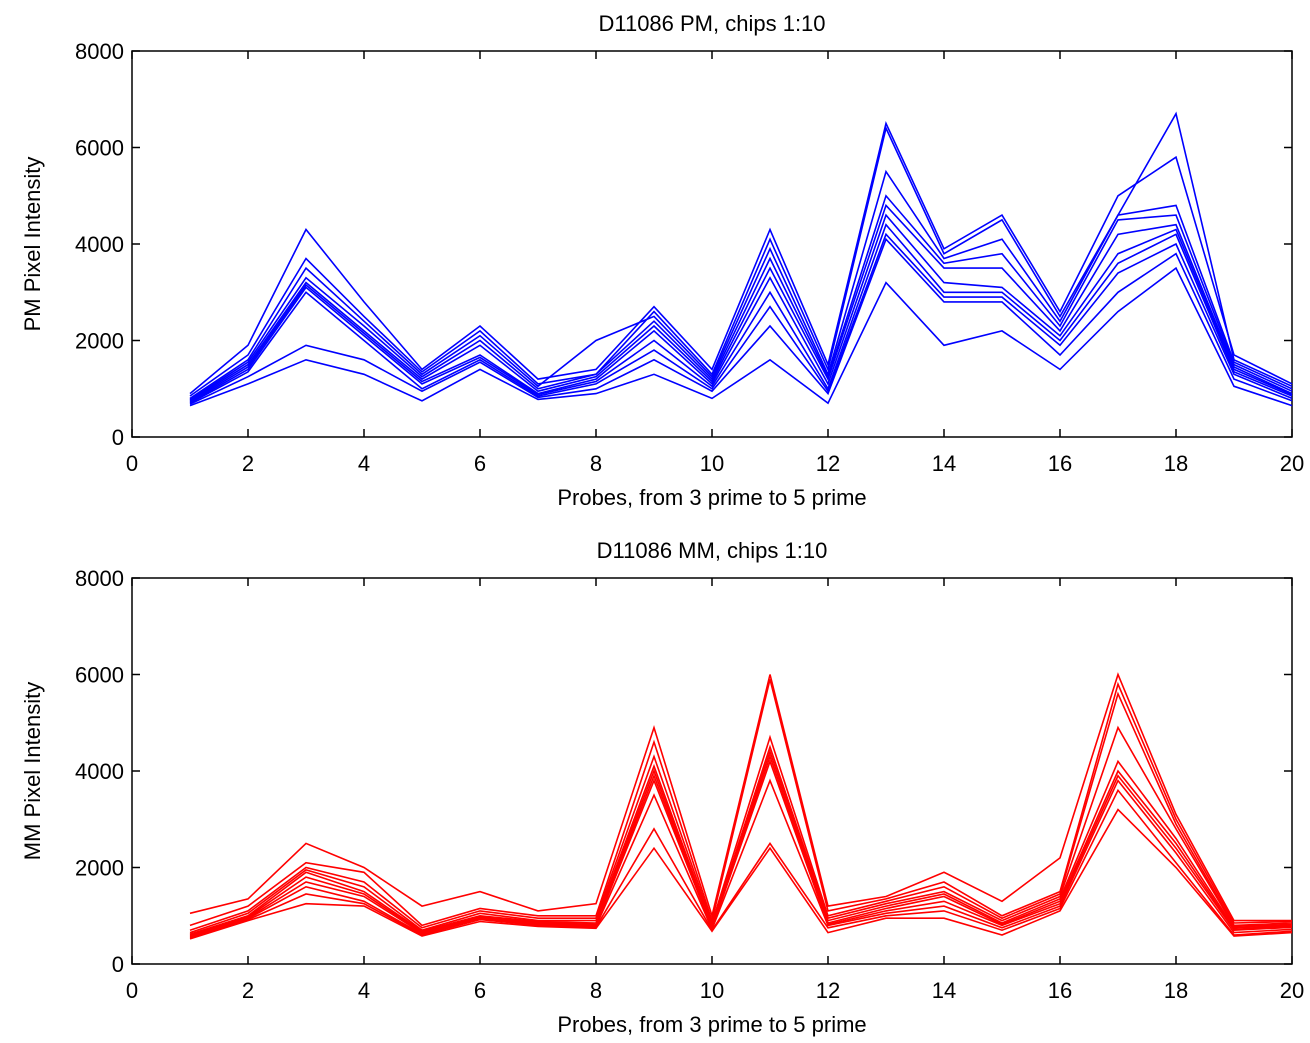 The width and height of the screenshot is (1310, 1043). What do you see at coordinates (32, 771) in the screenshot?
I see `y-axis-label: MM Pixel Intensity` at bounding box center [32, 771].